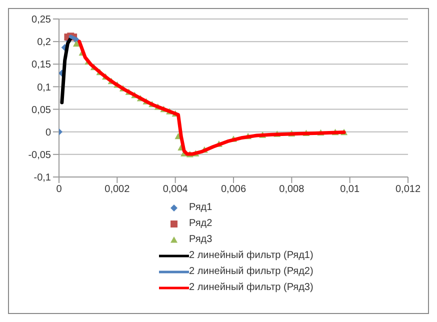  What do you see at coordinates (292, 190) in the screenshot?
I see `x-tick-label: 0,008` at bounding box center [292, 190].